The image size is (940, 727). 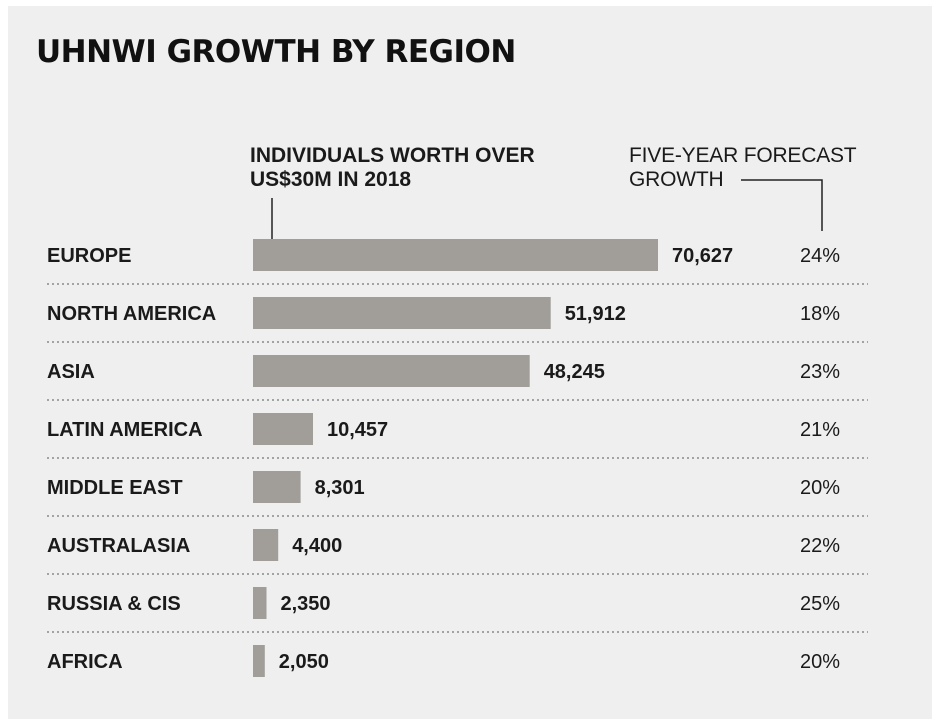 What do you see at coordinates (391, 371) in the screenshot?
I see `bar-asia` at bounding box center [391, 371].